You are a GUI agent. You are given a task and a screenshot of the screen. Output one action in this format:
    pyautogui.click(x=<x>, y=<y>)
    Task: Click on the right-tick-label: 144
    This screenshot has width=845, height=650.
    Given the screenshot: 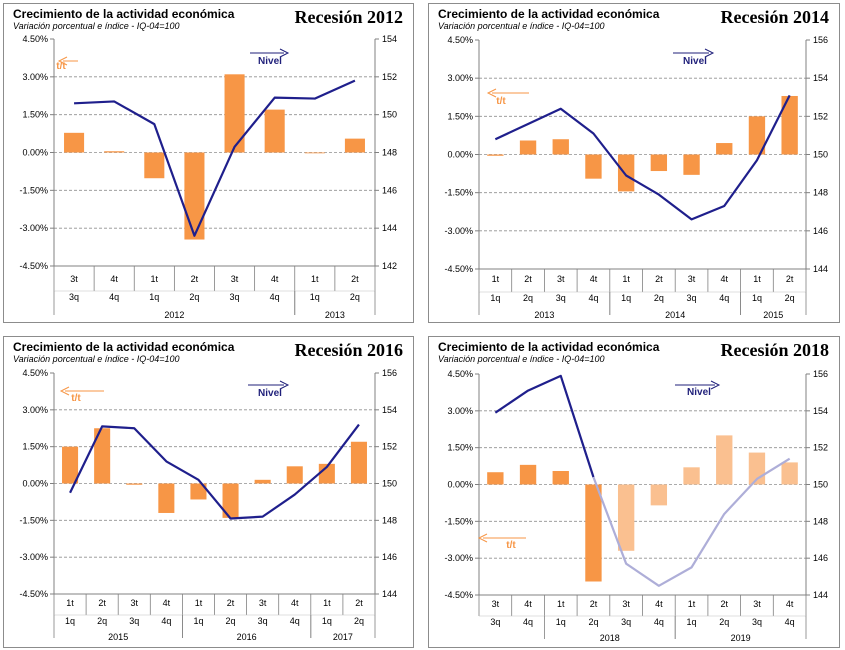 What is the action you would take?
    pyautogui.click(x=820, y=269)
    